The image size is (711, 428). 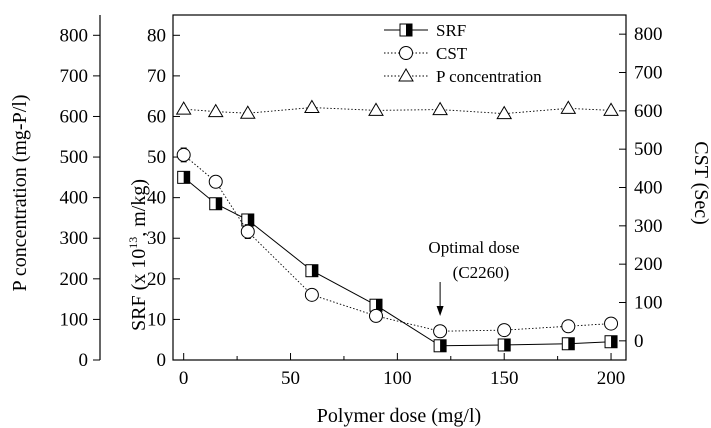 What do you see at coordinates (74, 279) in the screenshot?
I see `left-tick-label: 200` at bounding box center [74, 279].